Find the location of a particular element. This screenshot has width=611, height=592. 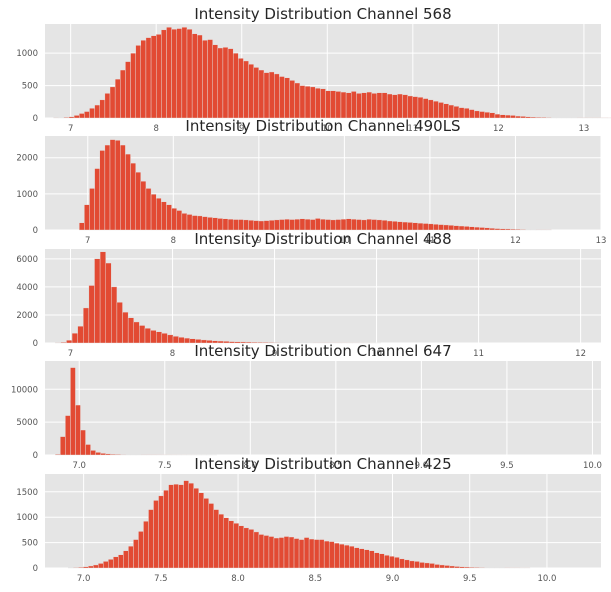

x-tick-label: 7.0 is located at coordinates (79, 466).